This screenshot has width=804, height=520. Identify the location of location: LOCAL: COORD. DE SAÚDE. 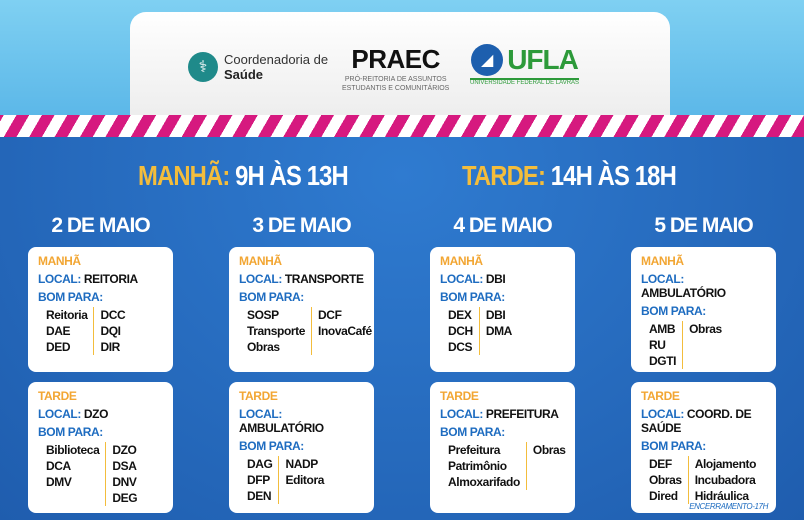
(696, 421).